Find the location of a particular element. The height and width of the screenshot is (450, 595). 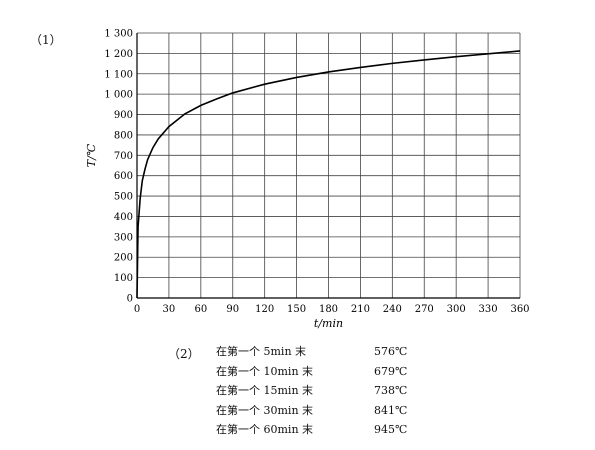

result-label: 在第一个 30min 末 is located at coordinates (265, 410).